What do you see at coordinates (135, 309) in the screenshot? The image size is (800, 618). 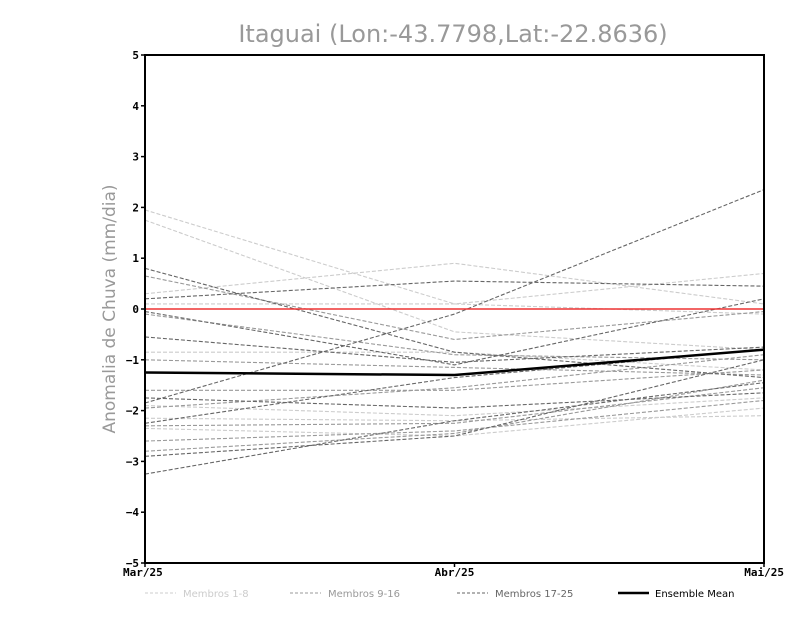 I see `y-tick-label: 0` at bounding box center [135, 309].